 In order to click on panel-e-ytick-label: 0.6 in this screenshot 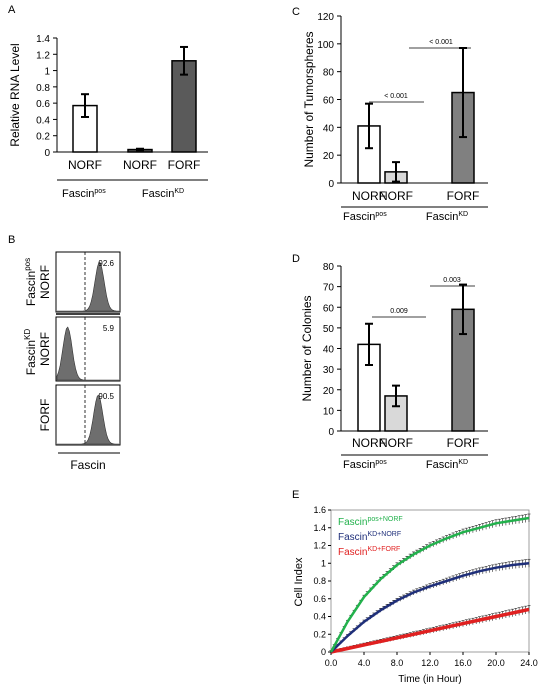, I will do `click(319, 599)`.